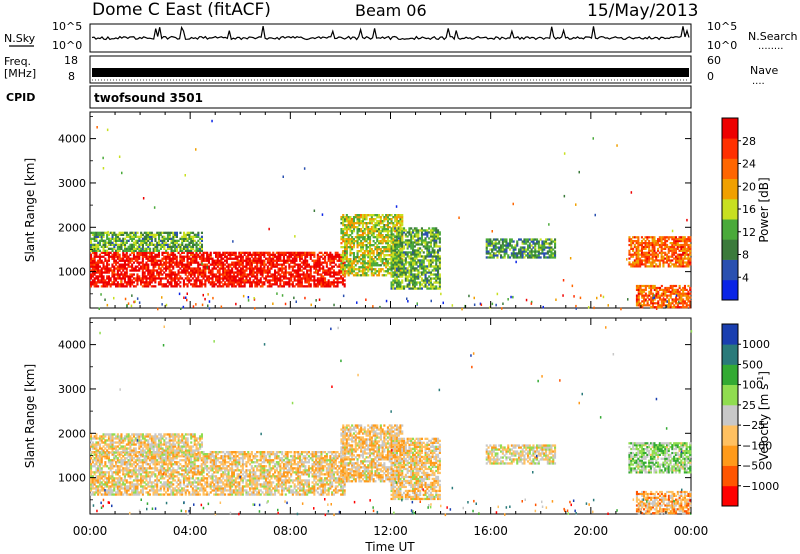 The image size is (800, 554). I want to click on cpid-label: CPID, so click(20, 97).